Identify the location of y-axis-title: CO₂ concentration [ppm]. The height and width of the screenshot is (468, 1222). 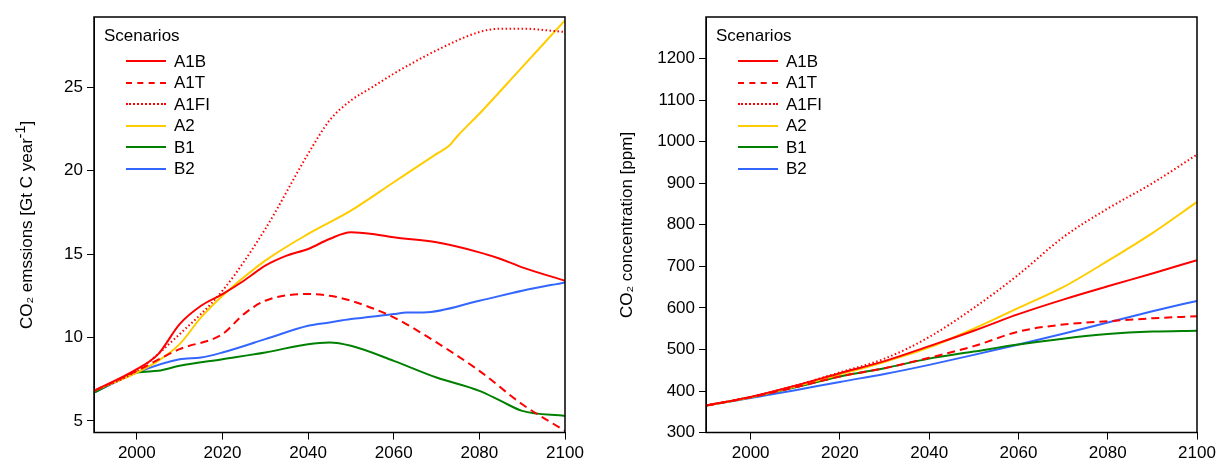
(627, 224).